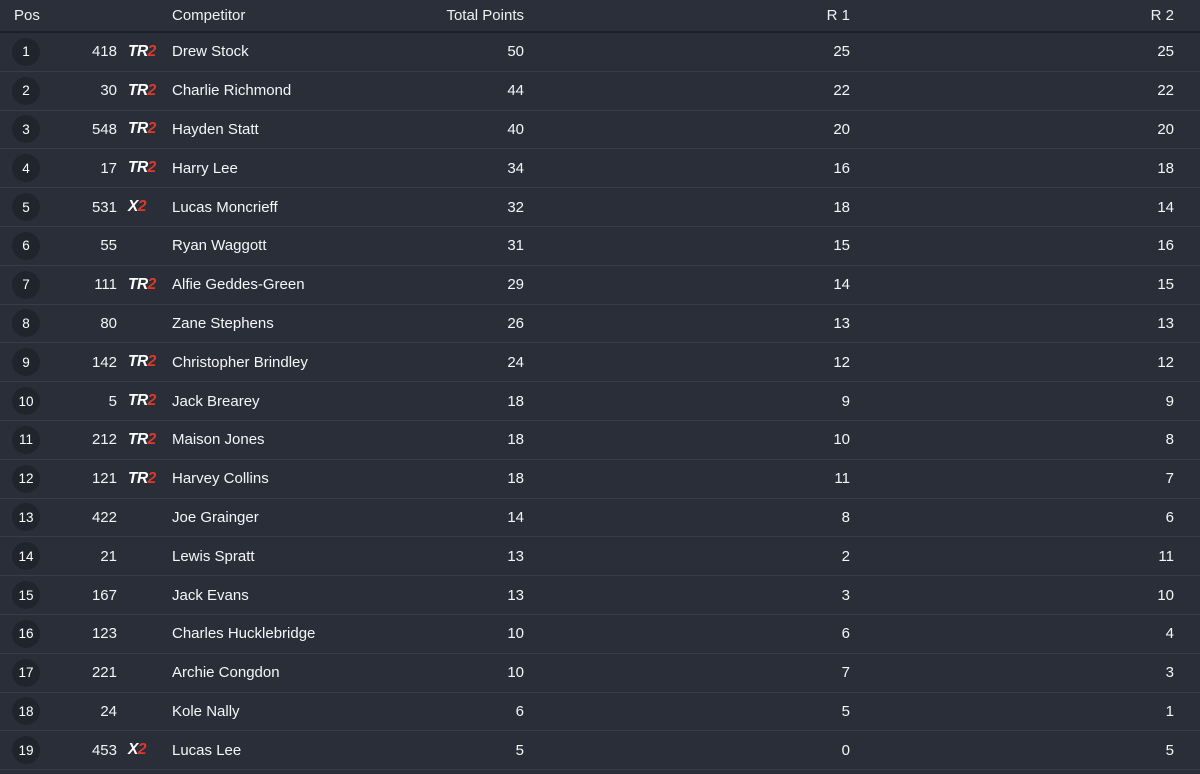 Image resolution: width=1200 pixels, height=774 pixels. What do you see at coordinates (845, 750) in the screenshot?
I see `round1-points-value: 0` at bounding box center [845, 750].